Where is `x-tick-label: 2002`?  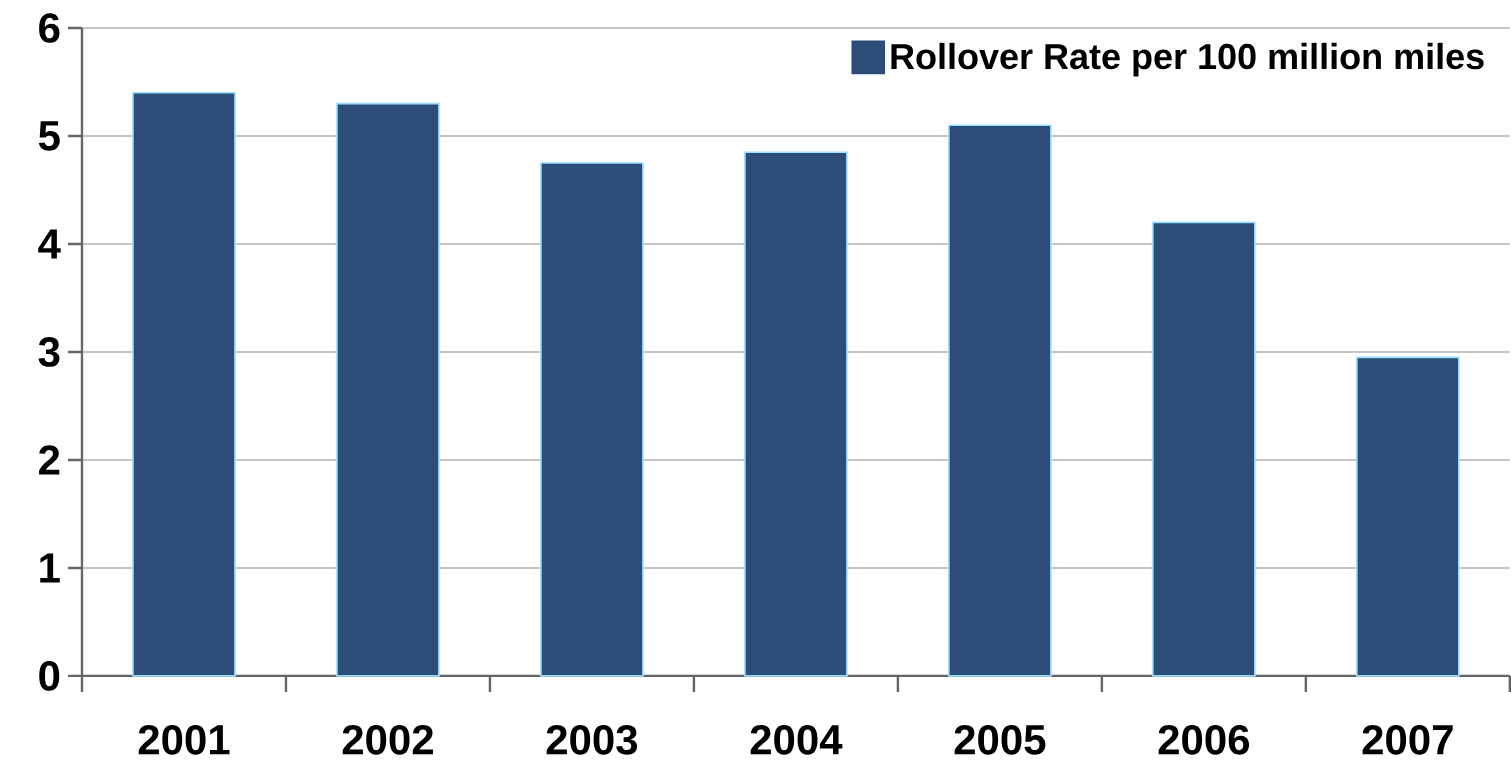 x-tick-label: 2002 is located at coordinates (387, 740).